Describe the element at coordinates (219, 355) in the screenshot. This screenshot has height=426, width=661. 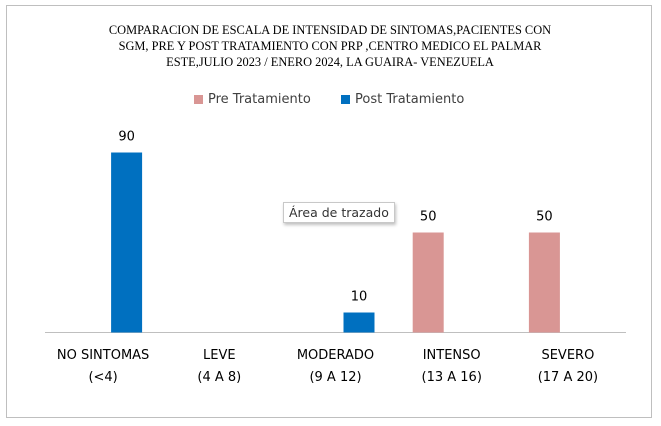
I see `category-label-leve: LEVE` at that location.